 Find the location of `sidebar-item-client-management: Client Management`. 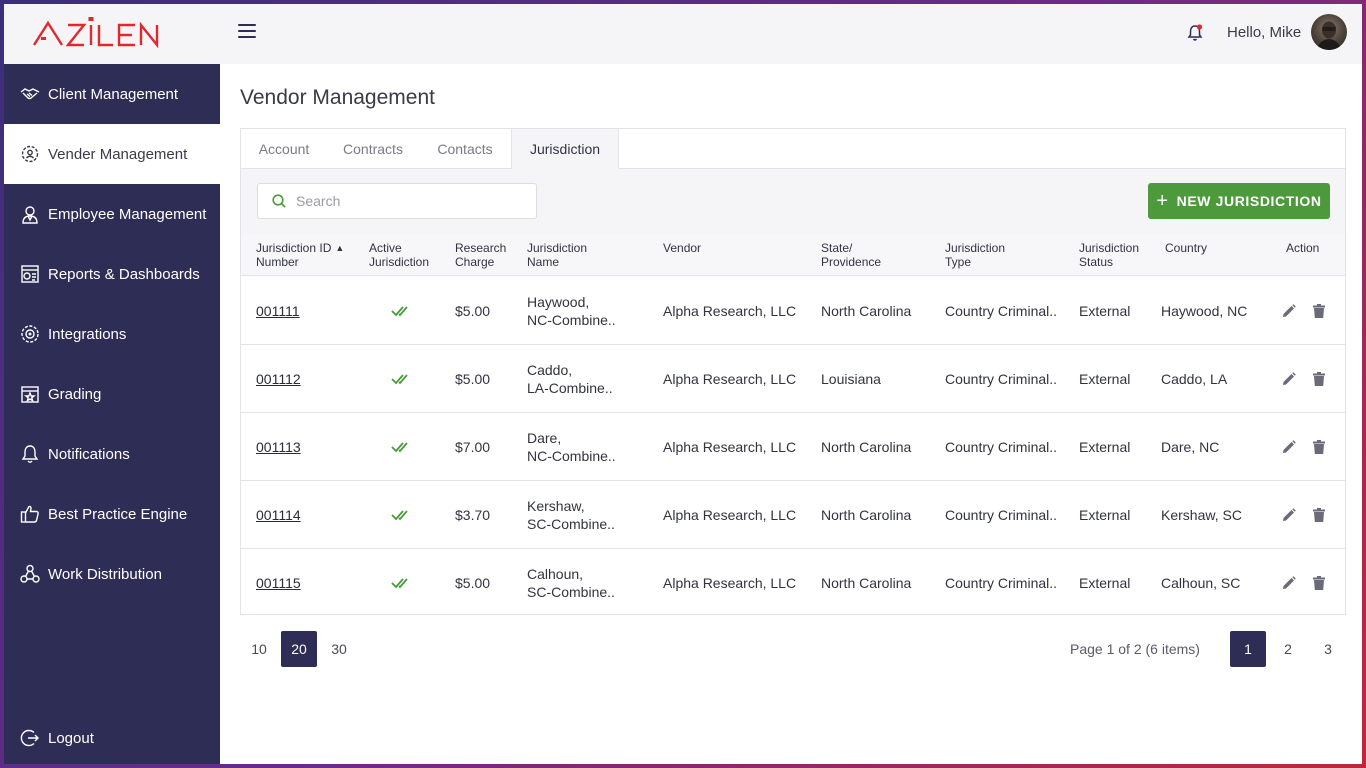

sidebar-item-client-management: Client Management is located at coordinates (112, 94).